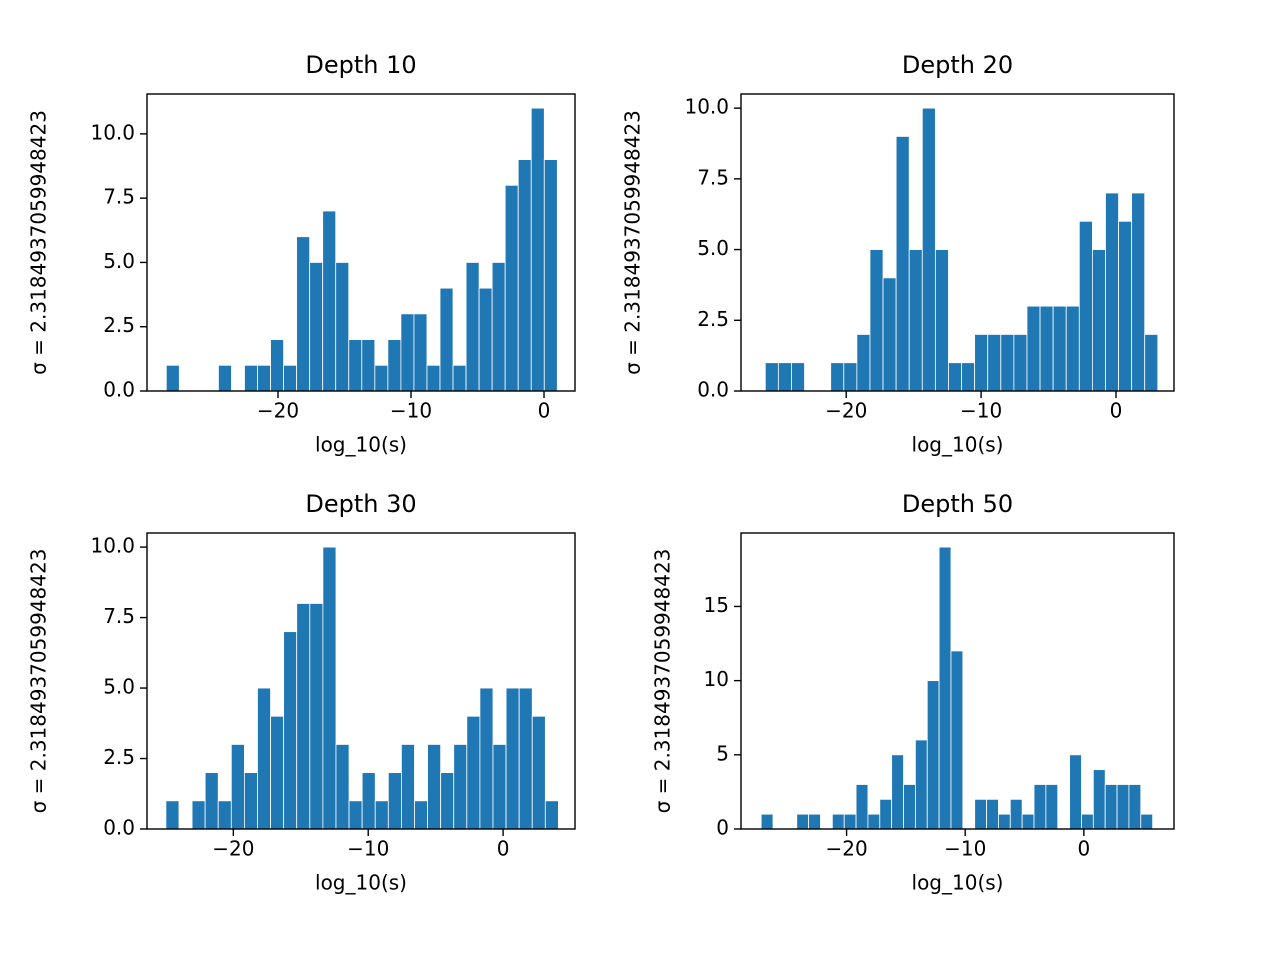 The width and height of the screenshot is (1280, 960). What do you see at coordinates (722, 828) in the screenshot?
I see `y-tick-label: 0` at bounding box center [722, 828].